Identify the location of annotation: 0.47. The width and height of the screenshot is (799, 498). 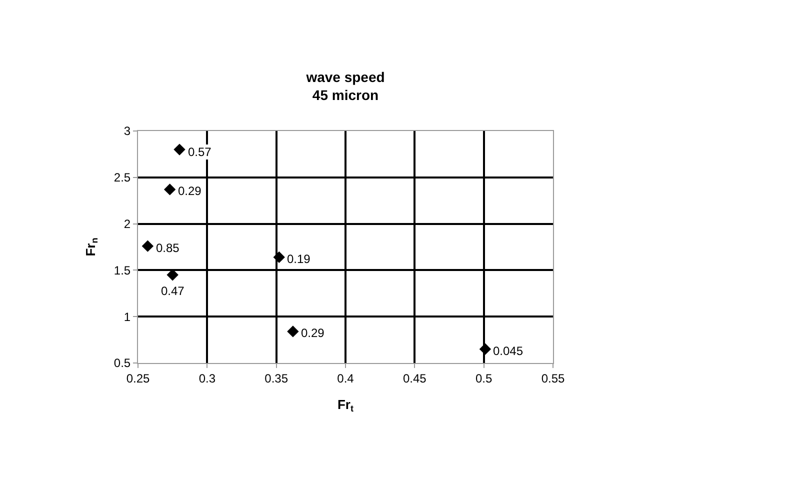
(173, 291).